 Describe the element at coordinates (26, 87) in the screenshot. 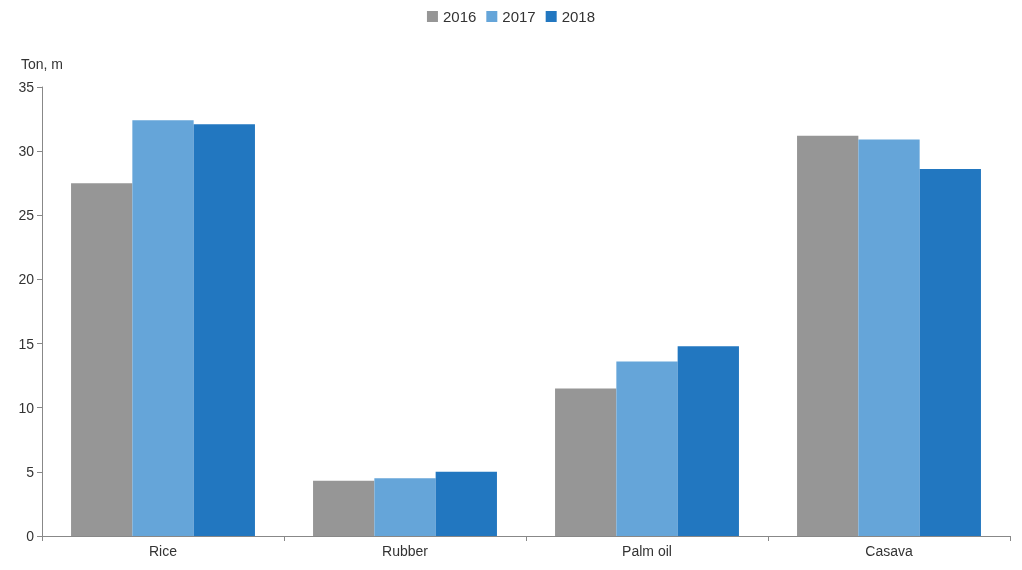

I see `y-tick-label: 35` at that location.